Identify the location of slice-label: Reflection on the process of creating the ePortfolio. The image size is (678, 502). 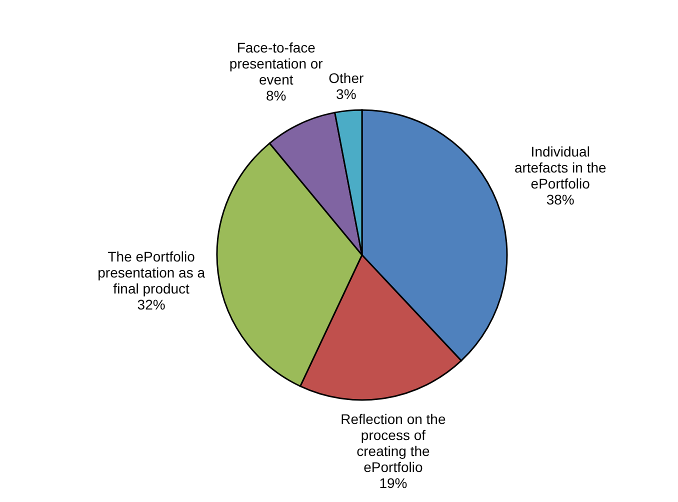
(393, 443).